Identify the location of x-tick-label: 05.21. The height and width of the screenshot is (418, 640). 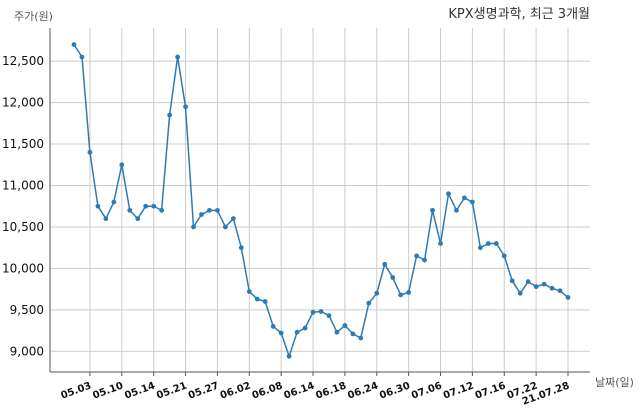
(172, 390).